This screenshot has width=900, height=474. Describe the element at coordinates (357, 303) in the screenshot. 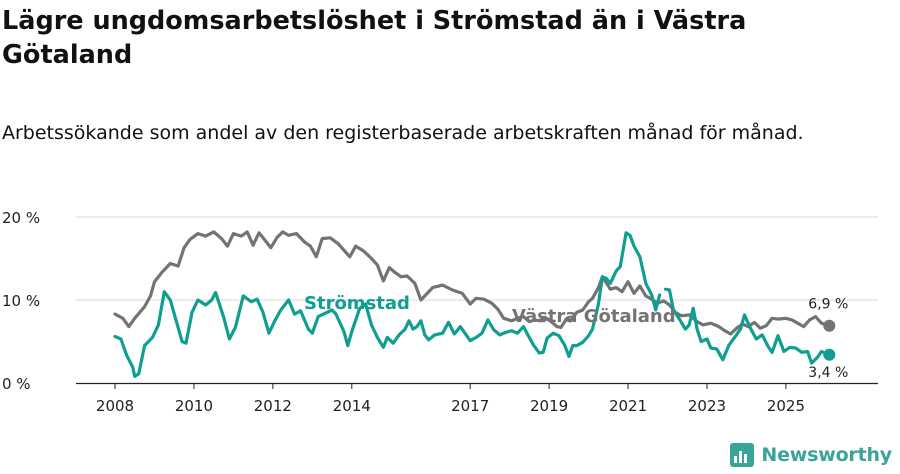

I see `stromstad-series-label: Strömstad` at that location.